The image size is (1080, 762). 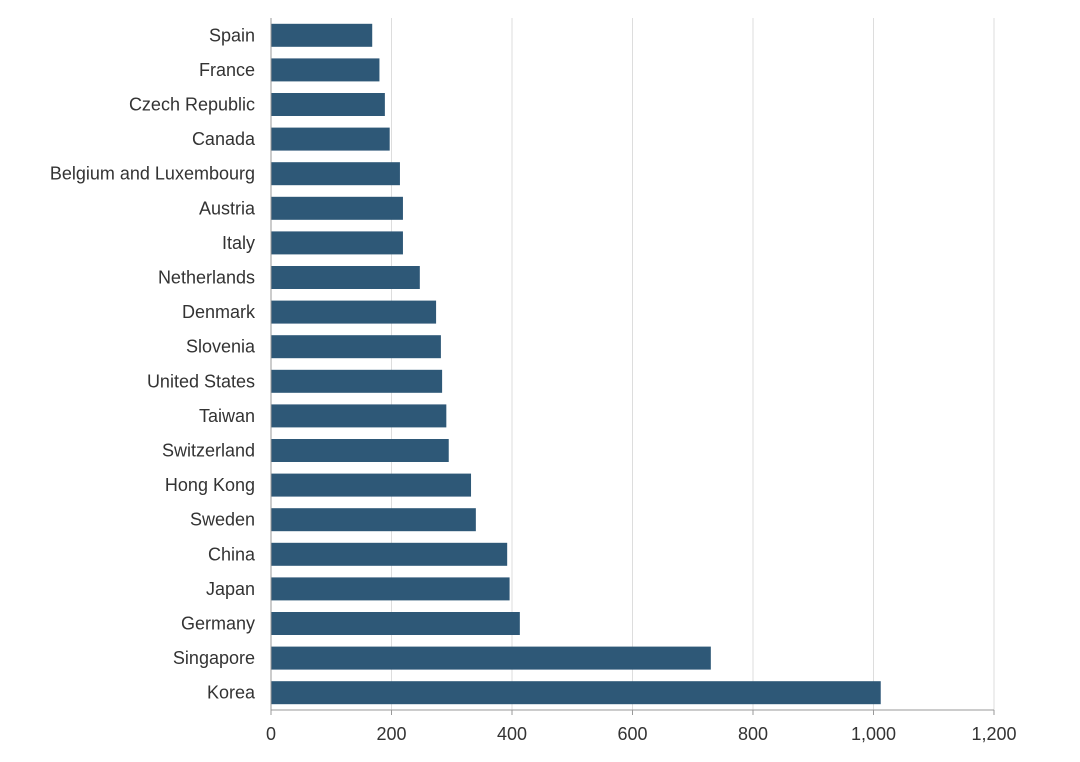 I want to click on x-tick-labels: 0 200 400 600 800 1,000 1,200, so click(x=641, y=734).